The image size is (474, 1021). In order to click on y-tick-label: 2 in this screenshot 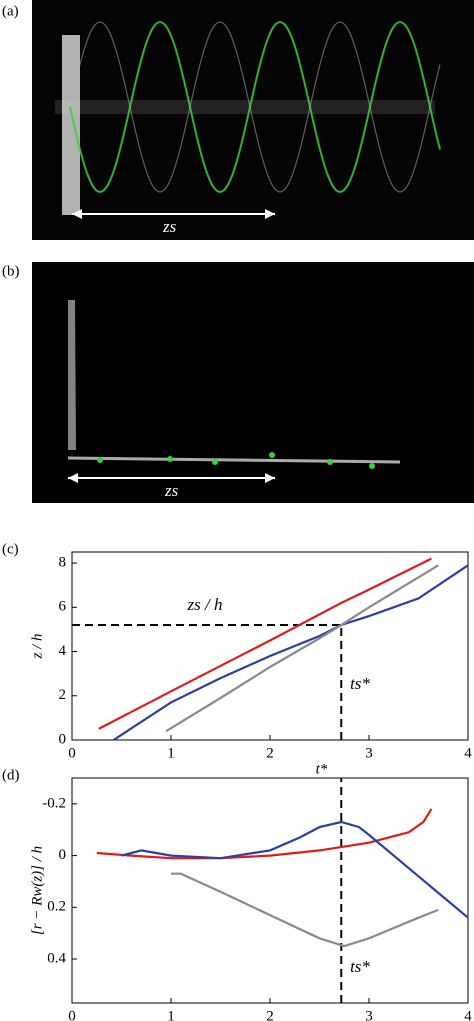, I will do `click(63, 695)`.